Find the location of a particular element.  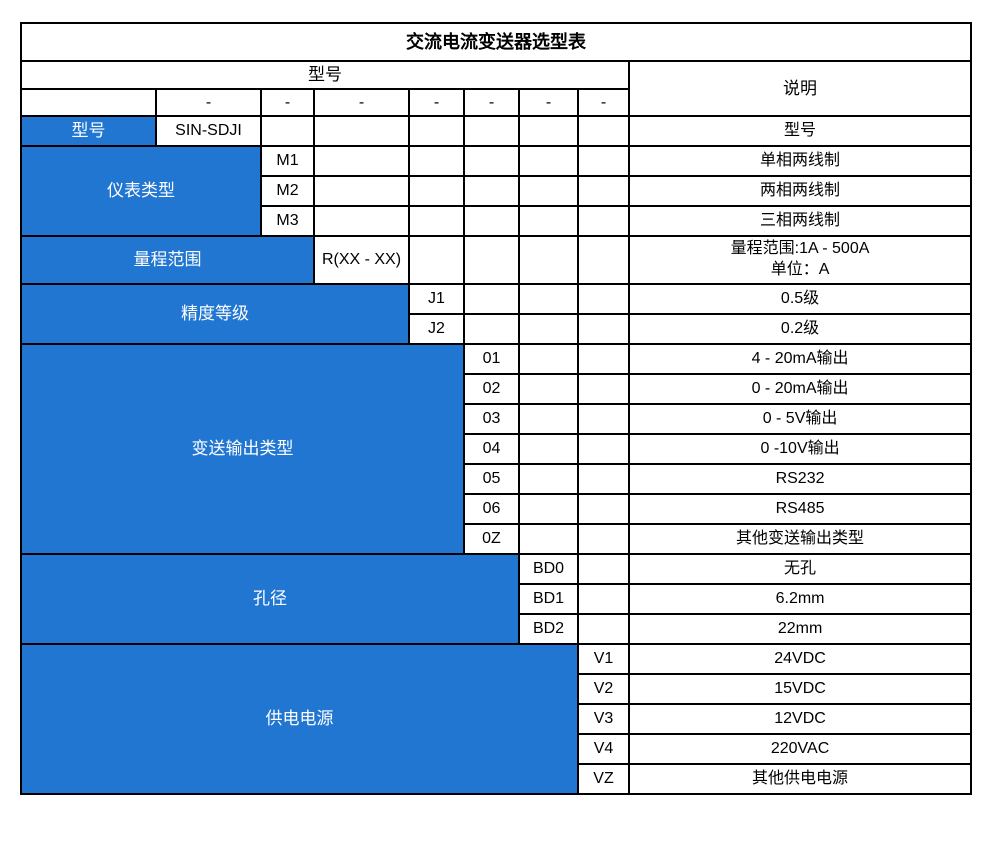

description-cell: 0 -10V输出 is located at coordinates (800, 449).